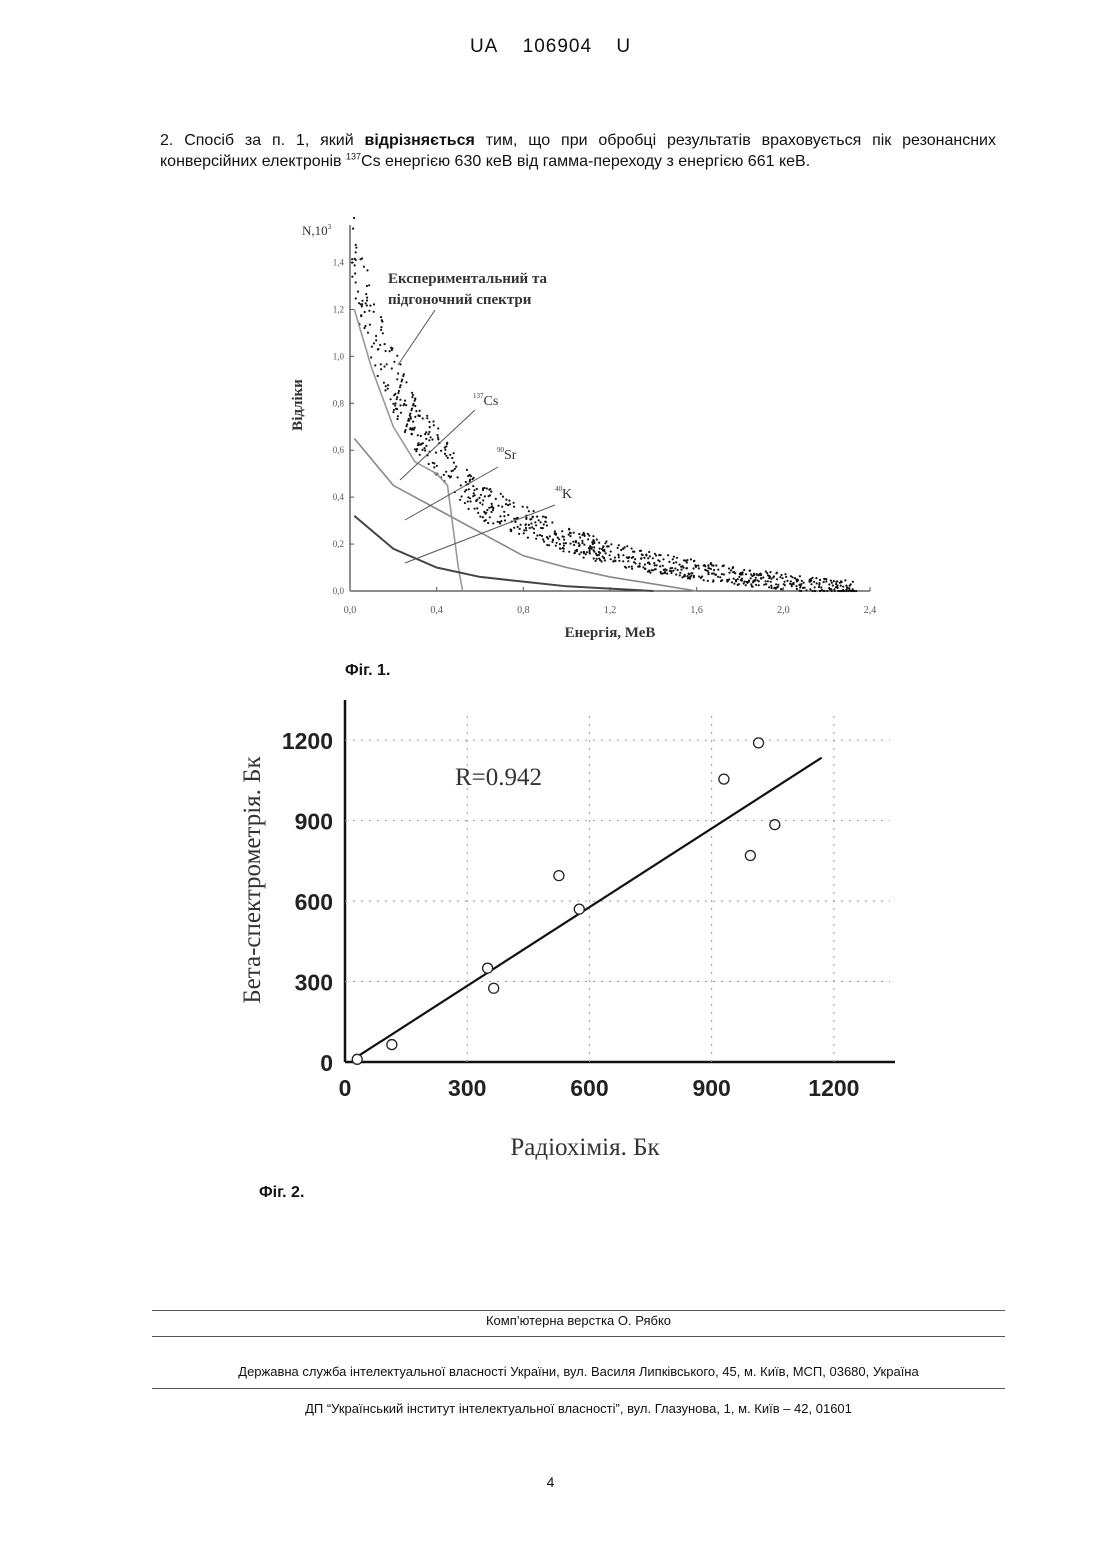 This screenshot has width=1101, height=1557. I want to click on fig1-annot-k: 40K, so click(563, 493).